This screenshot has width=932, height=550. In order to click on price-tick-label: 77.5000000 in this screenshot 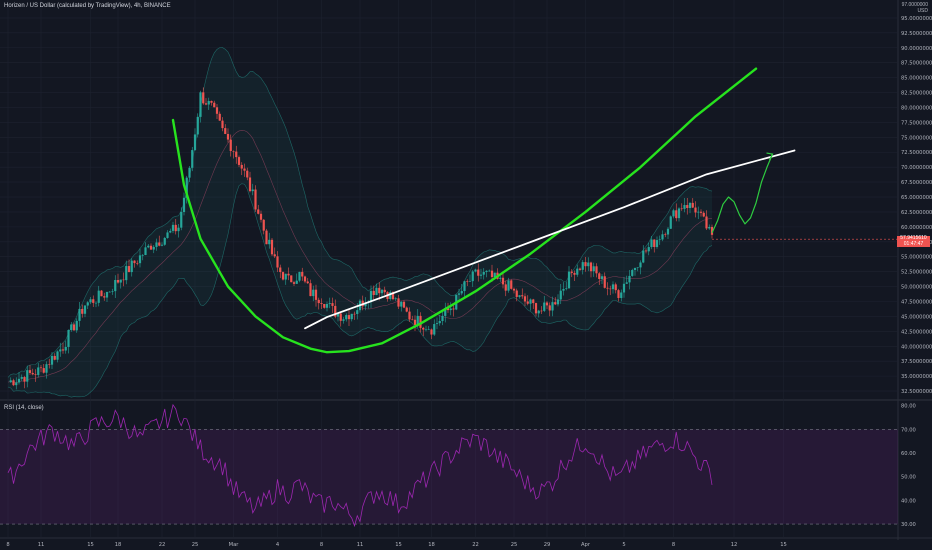, I will do `click(916, 123)`.